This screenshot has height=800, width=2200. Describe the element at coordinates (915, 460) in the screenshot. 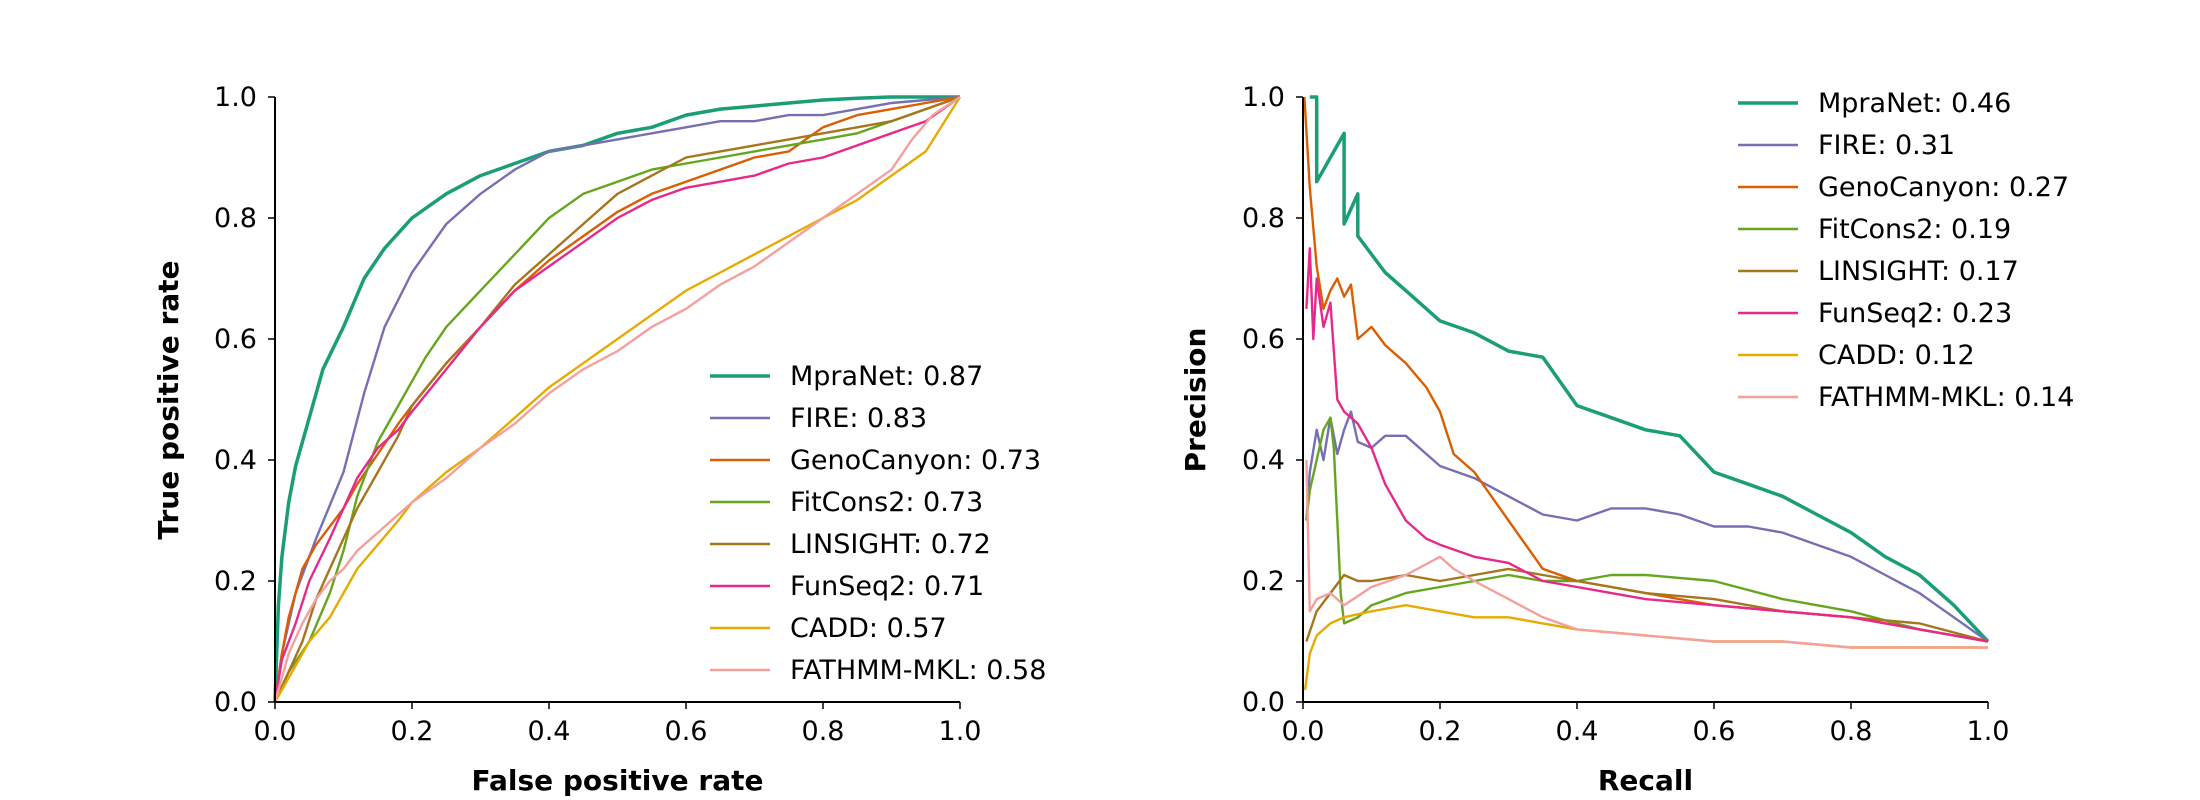

I see `legend-label: GenoCanyon: 0.73` at that location.